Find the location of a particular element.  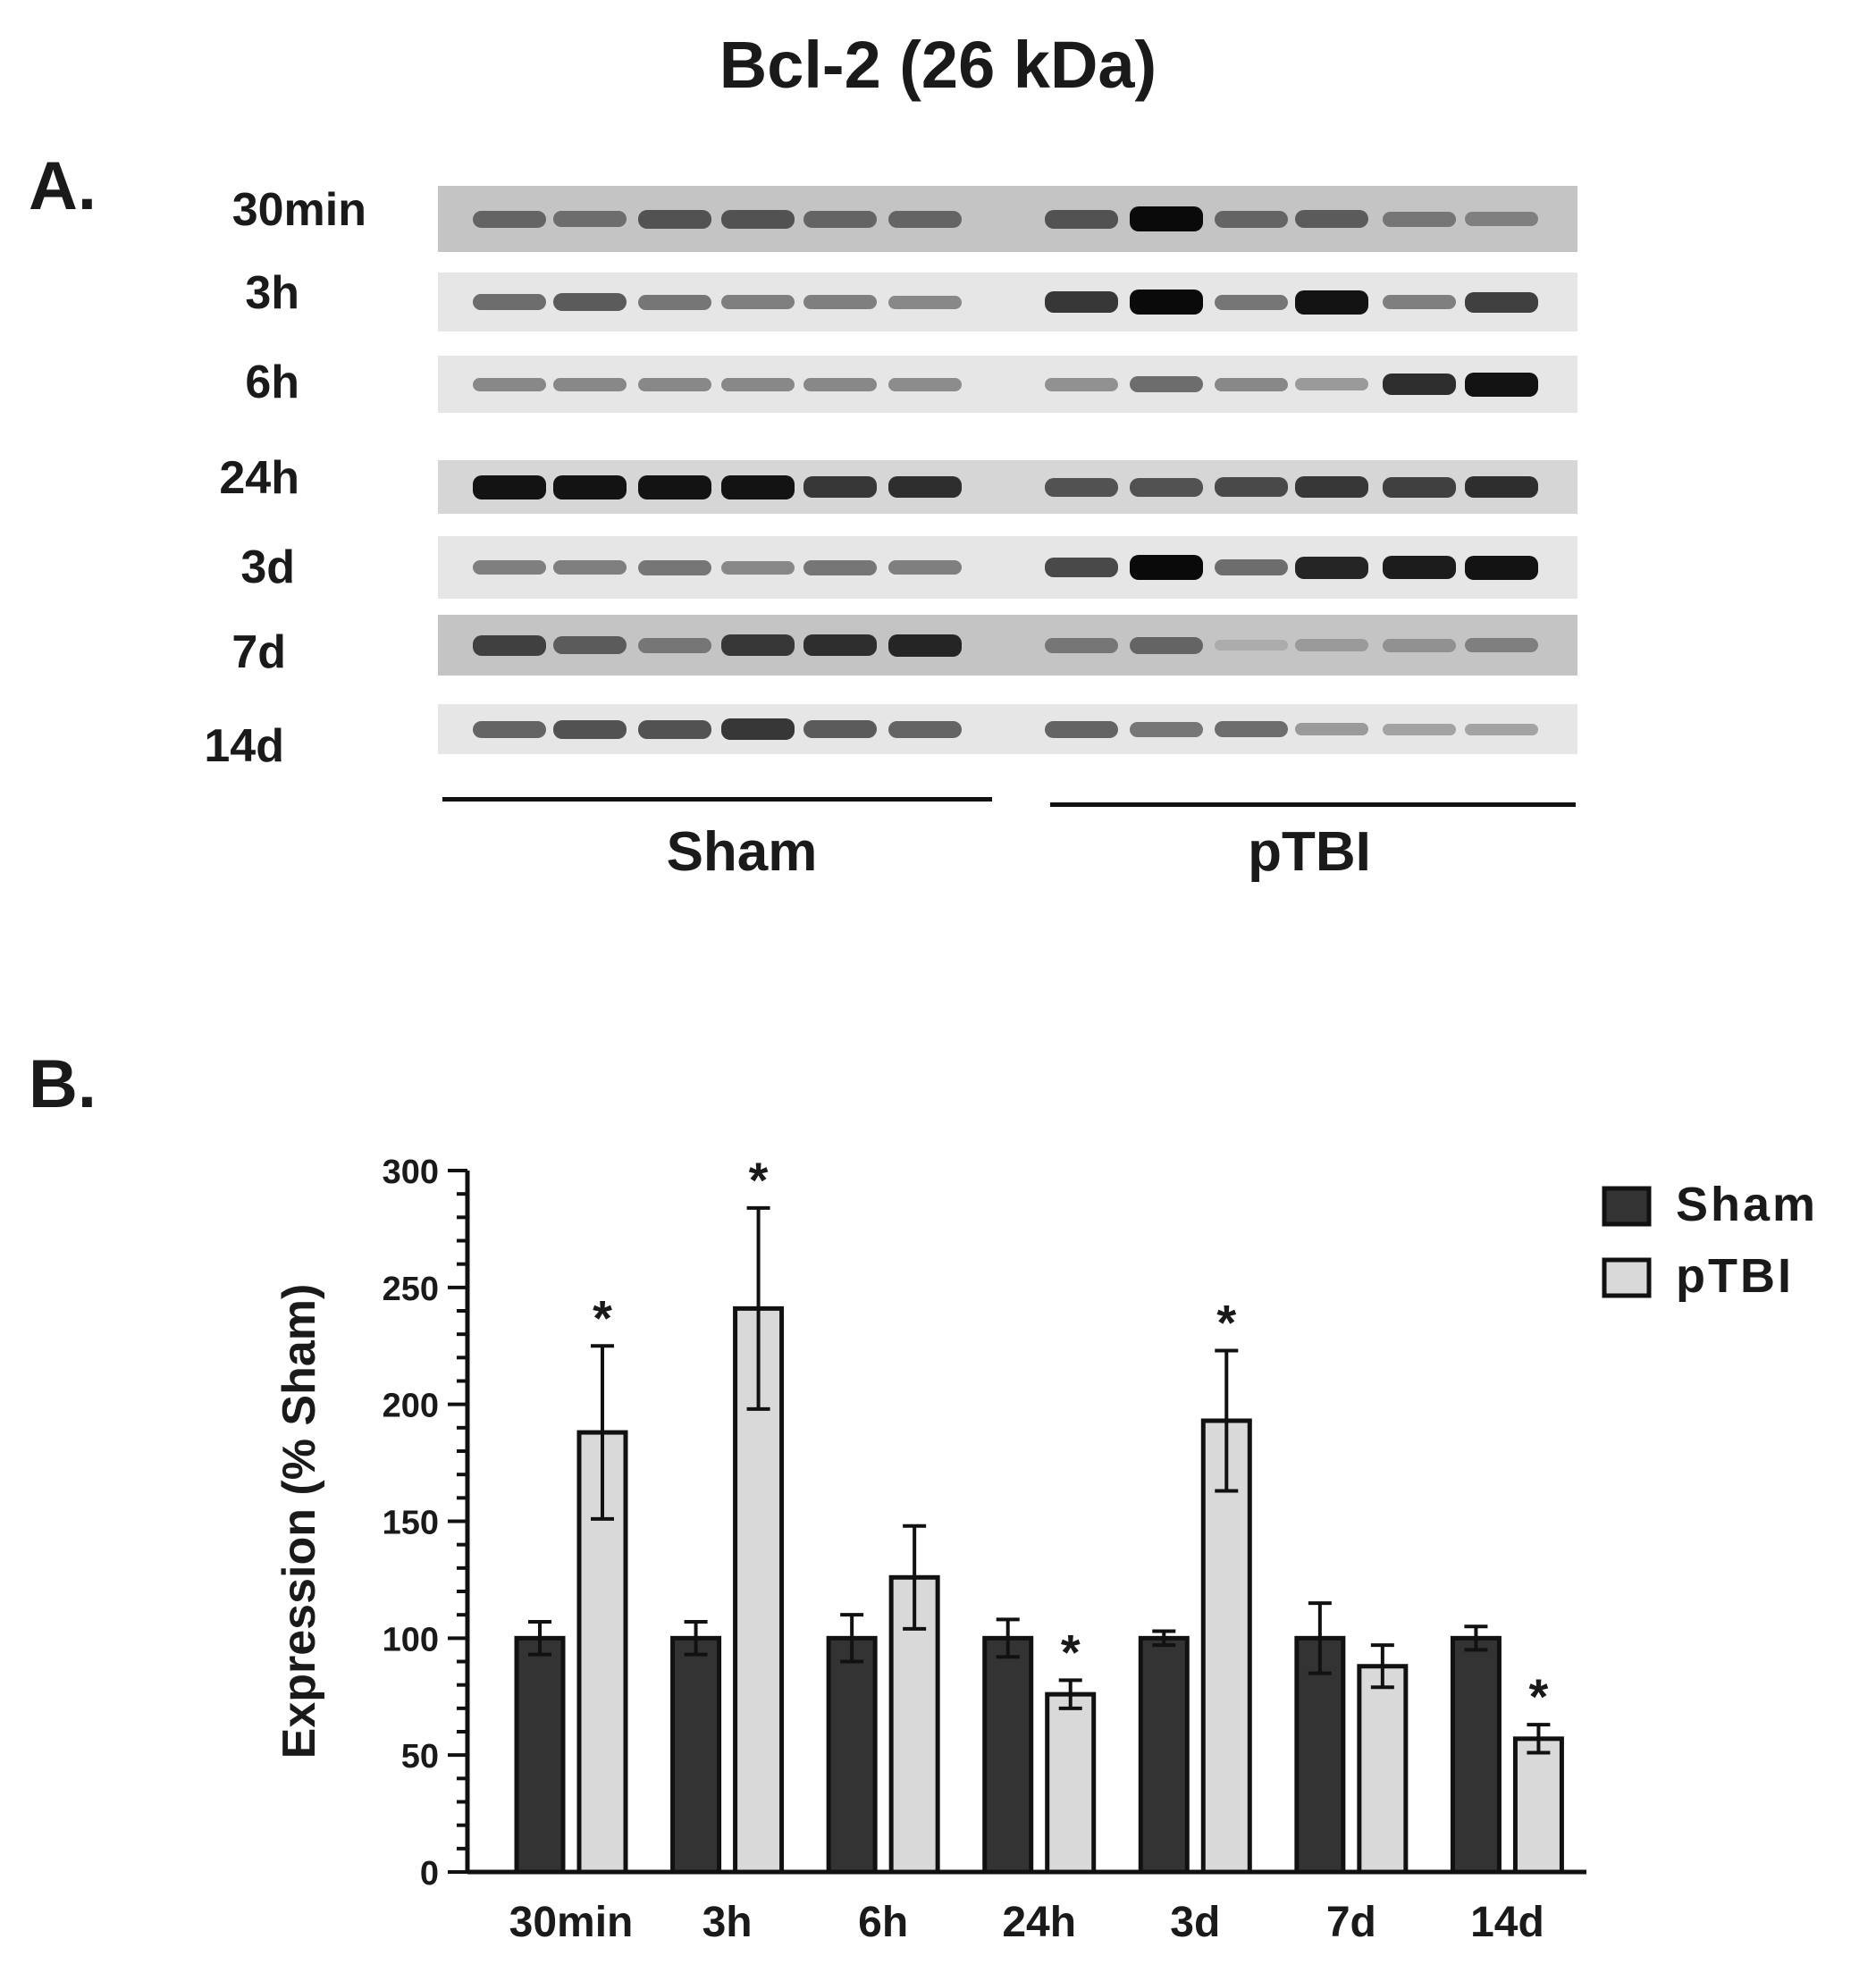

blot-row-label: 24h is located at coordinates (259, 478).